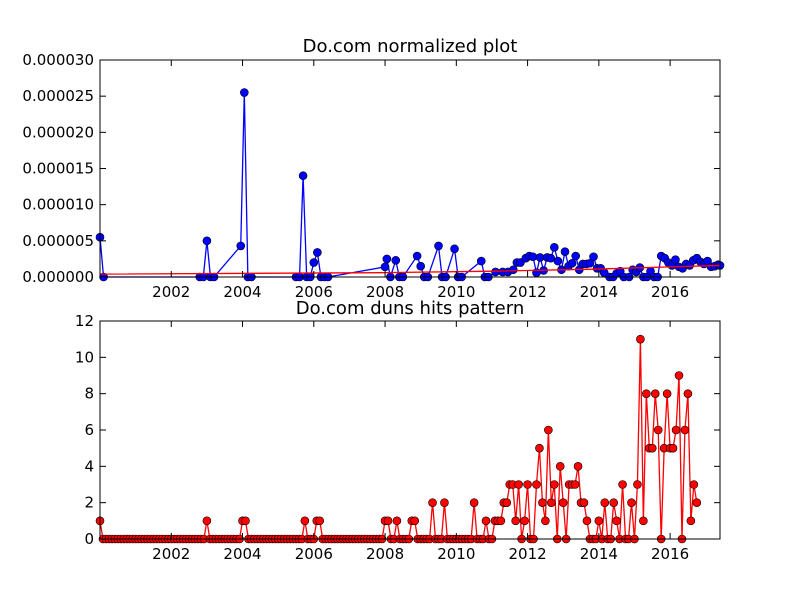 The height and width of the screenshot is (600, 800). What do you see at coordinates (242, 292) in the screenshot?
I see `normalized-plot-x-tick-label: 2004` at bounding box center [242, 292].